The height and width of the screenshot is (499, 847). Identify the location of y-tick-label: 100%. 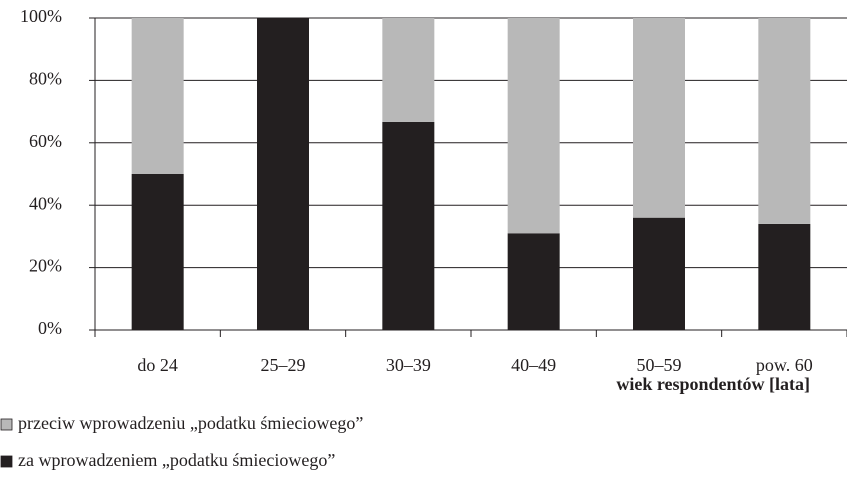
(41, 16).